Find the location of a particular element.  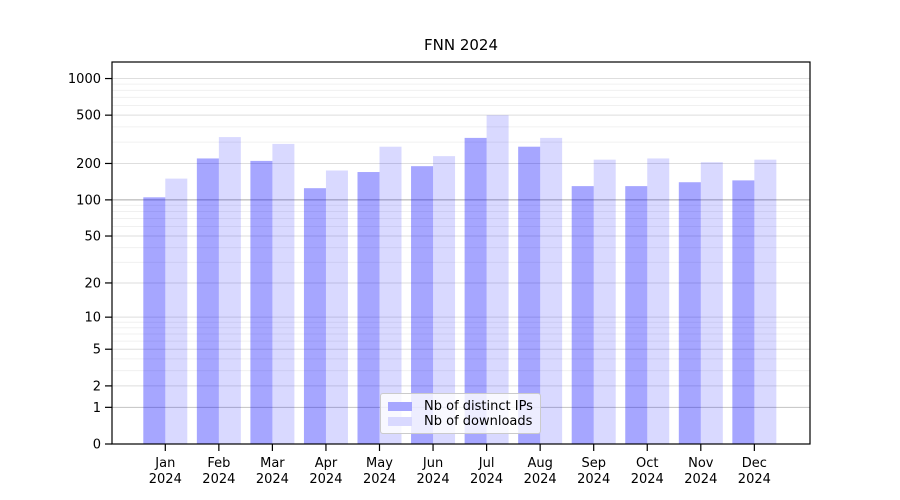

y-tick-label: 10 is located at coordinates (92, 318).